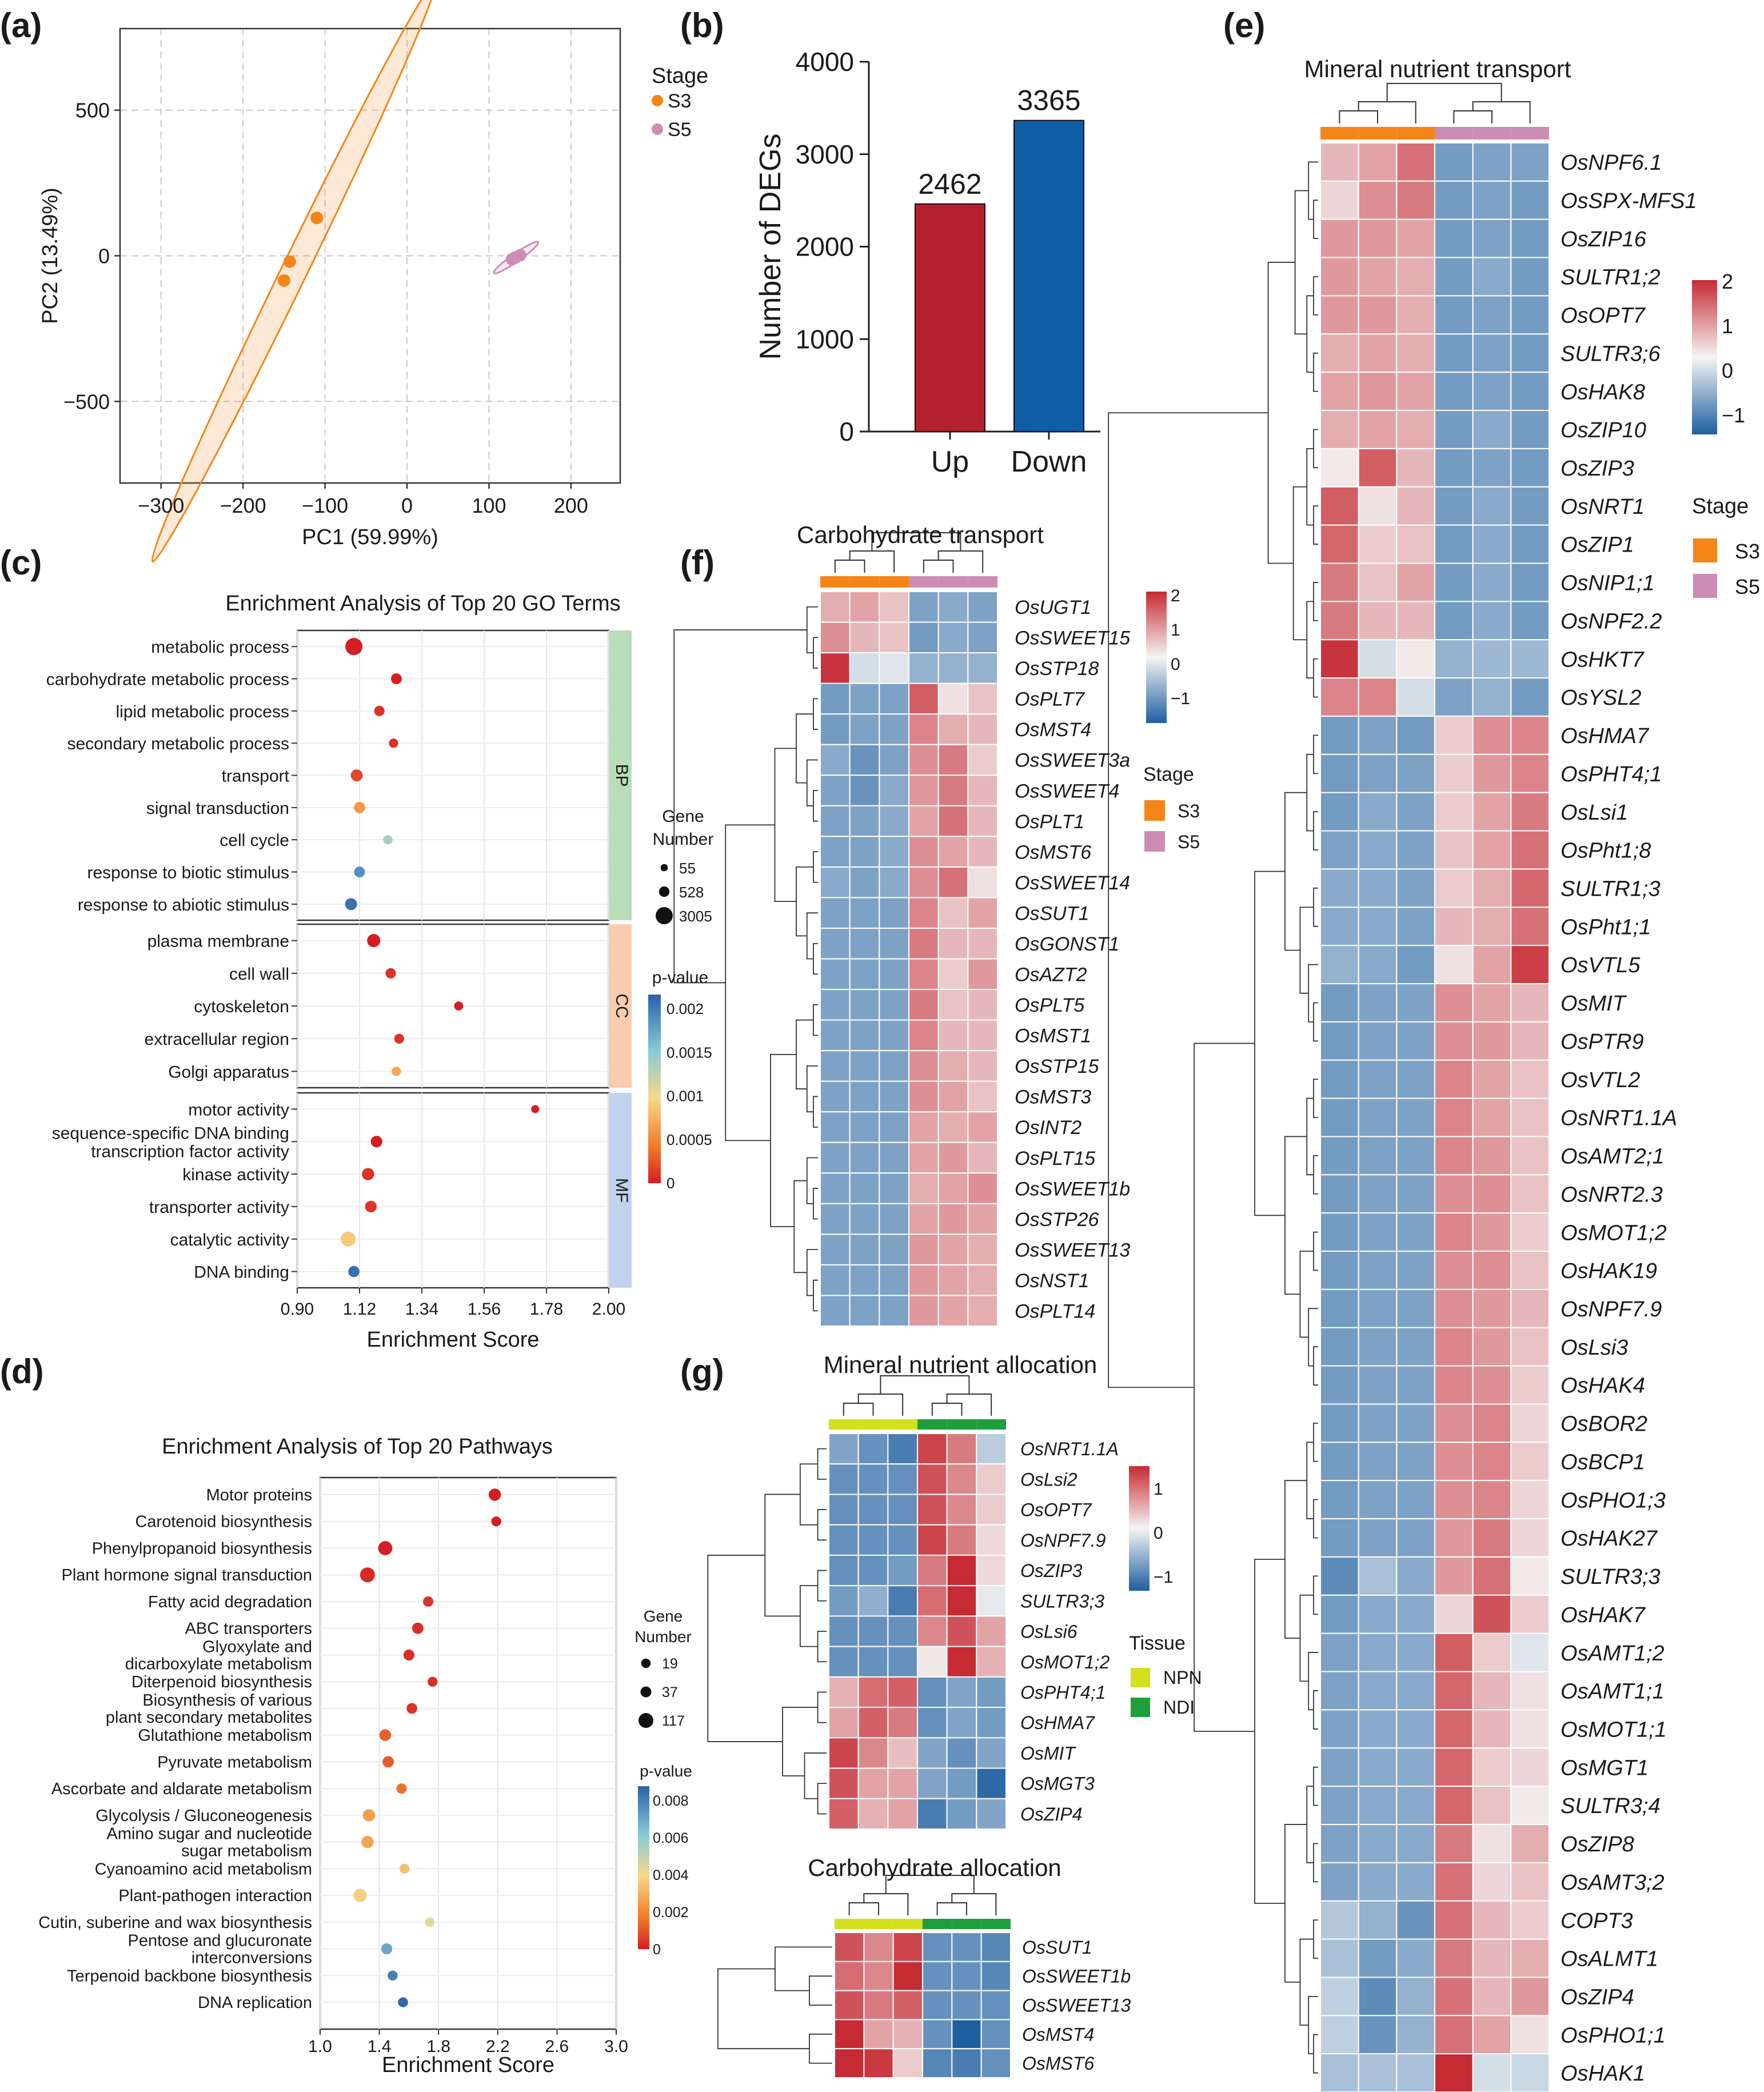 The height and width of the screenshot is (2092, 1764). I want to click on column-dendrogram, so click(909, 552).